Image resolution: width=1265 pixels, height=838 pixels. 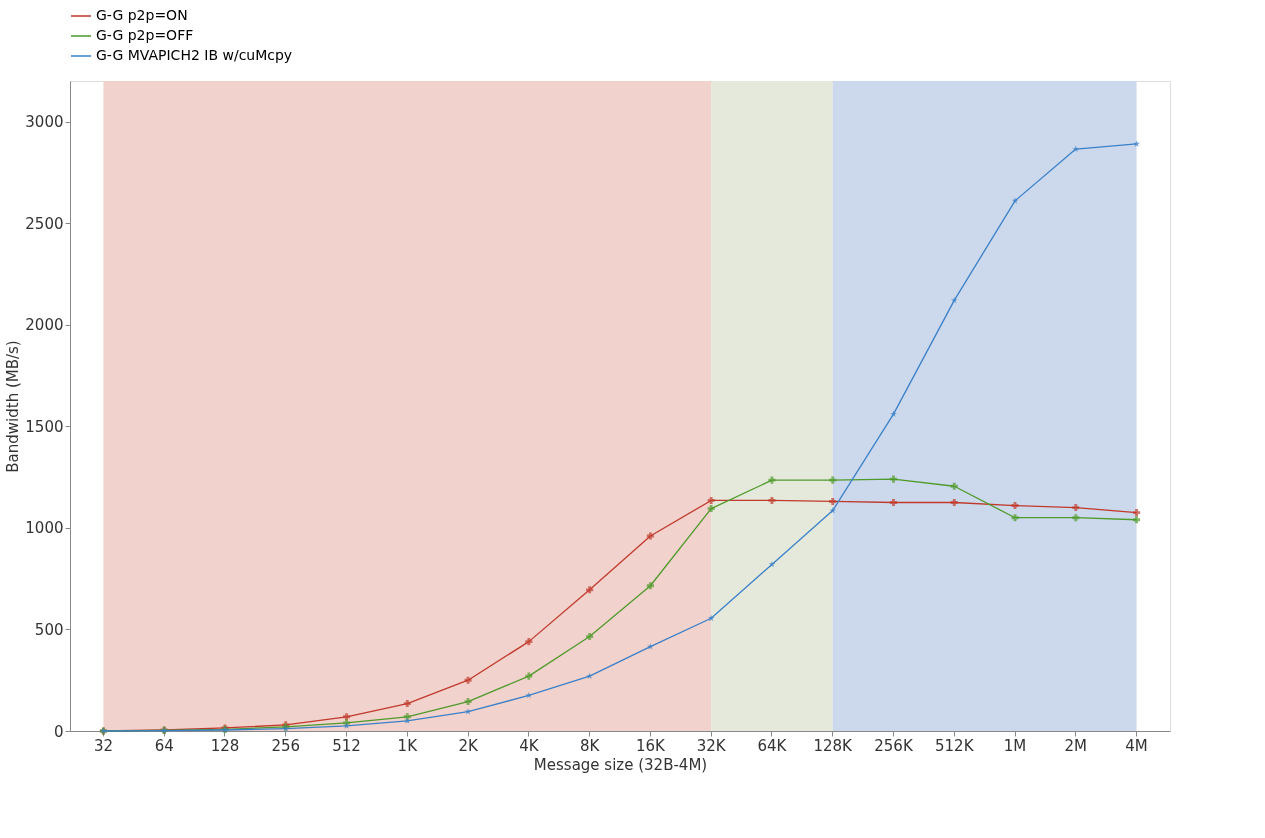 I want to click on x-tick-label: 512K, so click(x=955, y=745).